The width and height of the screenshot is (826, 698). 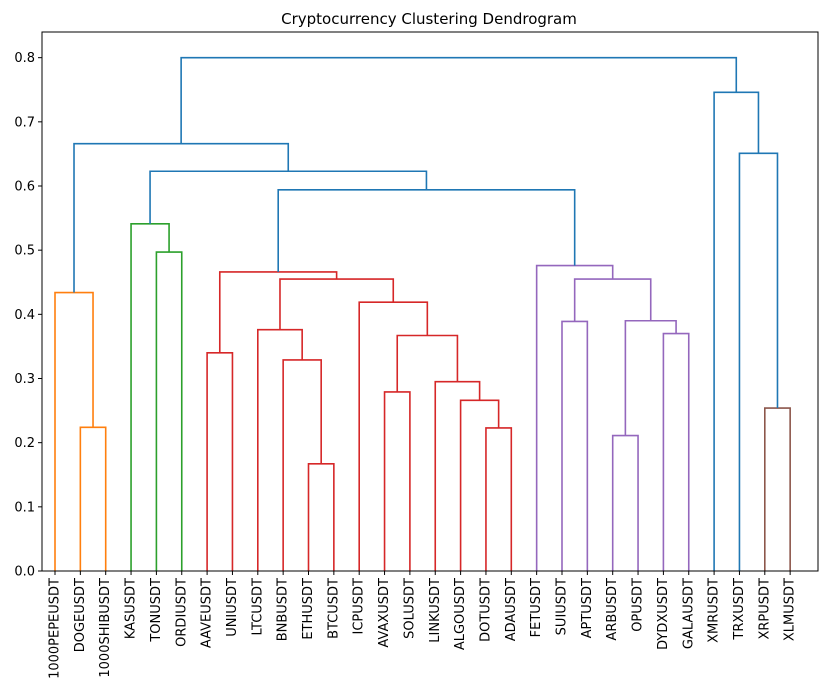 I want to click on y-tick-label: 0.2, so click(x=24, y=443).